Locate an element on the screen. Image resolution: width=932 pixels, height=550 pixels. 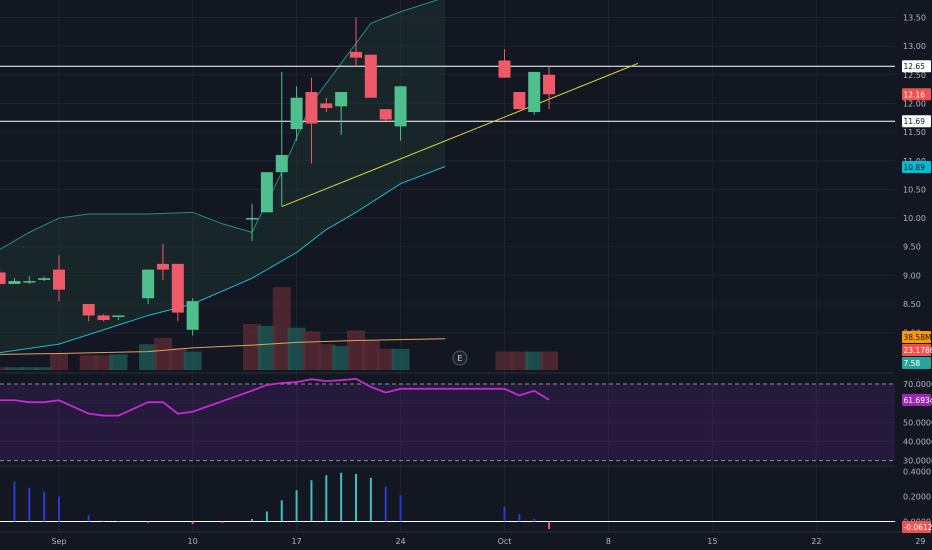
price-badge-text: 38.58M is located at coordinates (918, 337).